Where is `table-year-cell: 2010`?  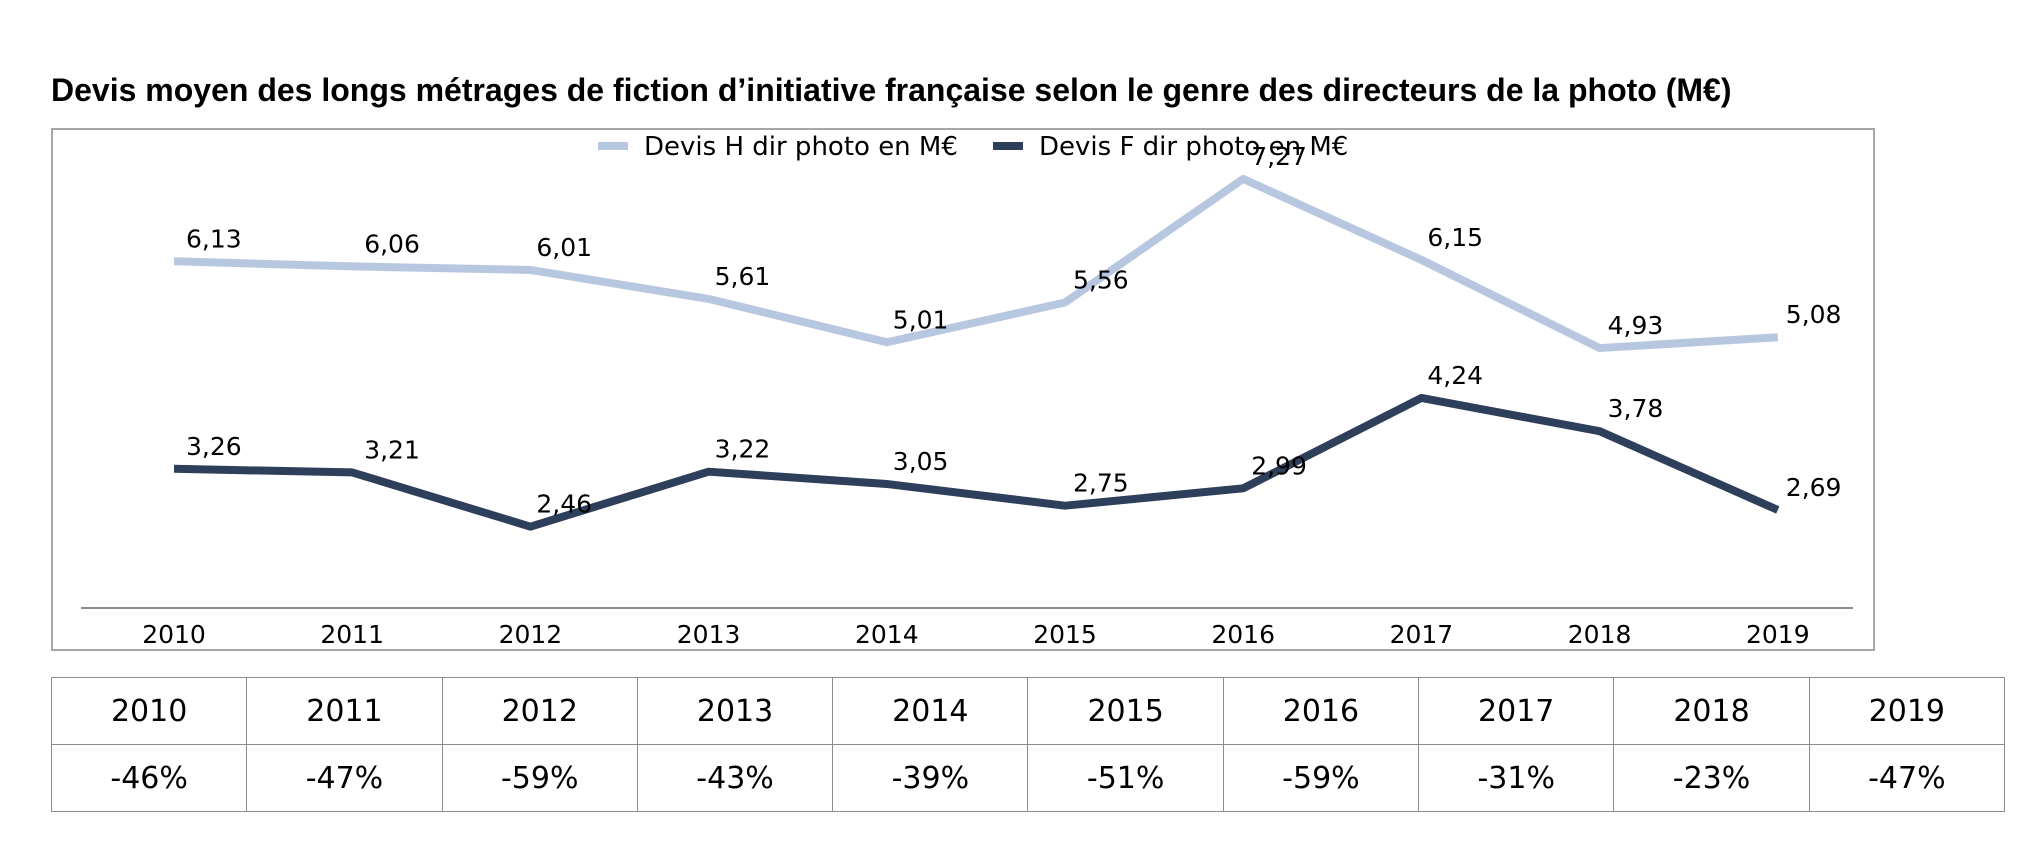
table-year-cell: 2010 is located at coordinates (149, 711).